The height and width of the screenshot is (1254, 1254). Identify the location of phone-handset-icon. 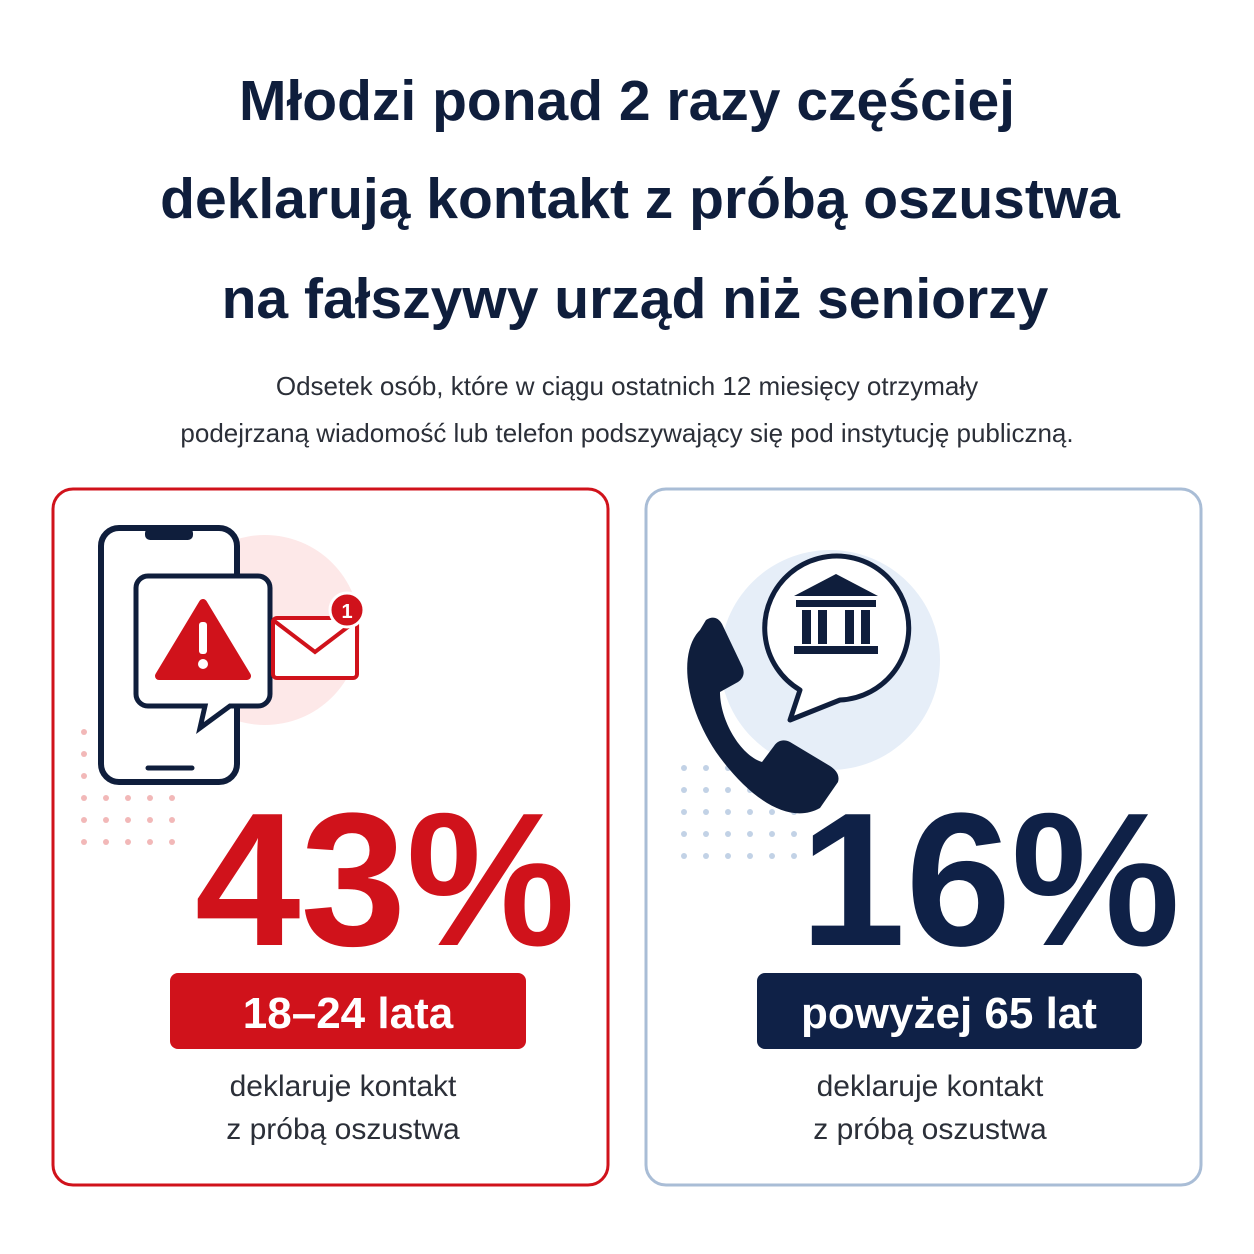
(763, 715).